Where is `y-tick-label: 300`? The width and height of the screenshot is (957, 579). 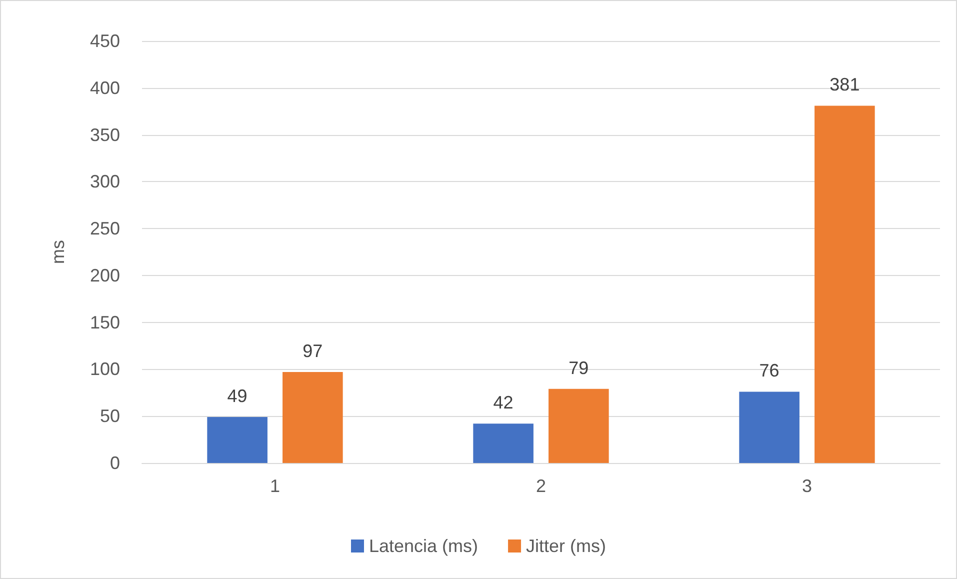 y-tick-label: 300 is located at coordinates (105, 182).